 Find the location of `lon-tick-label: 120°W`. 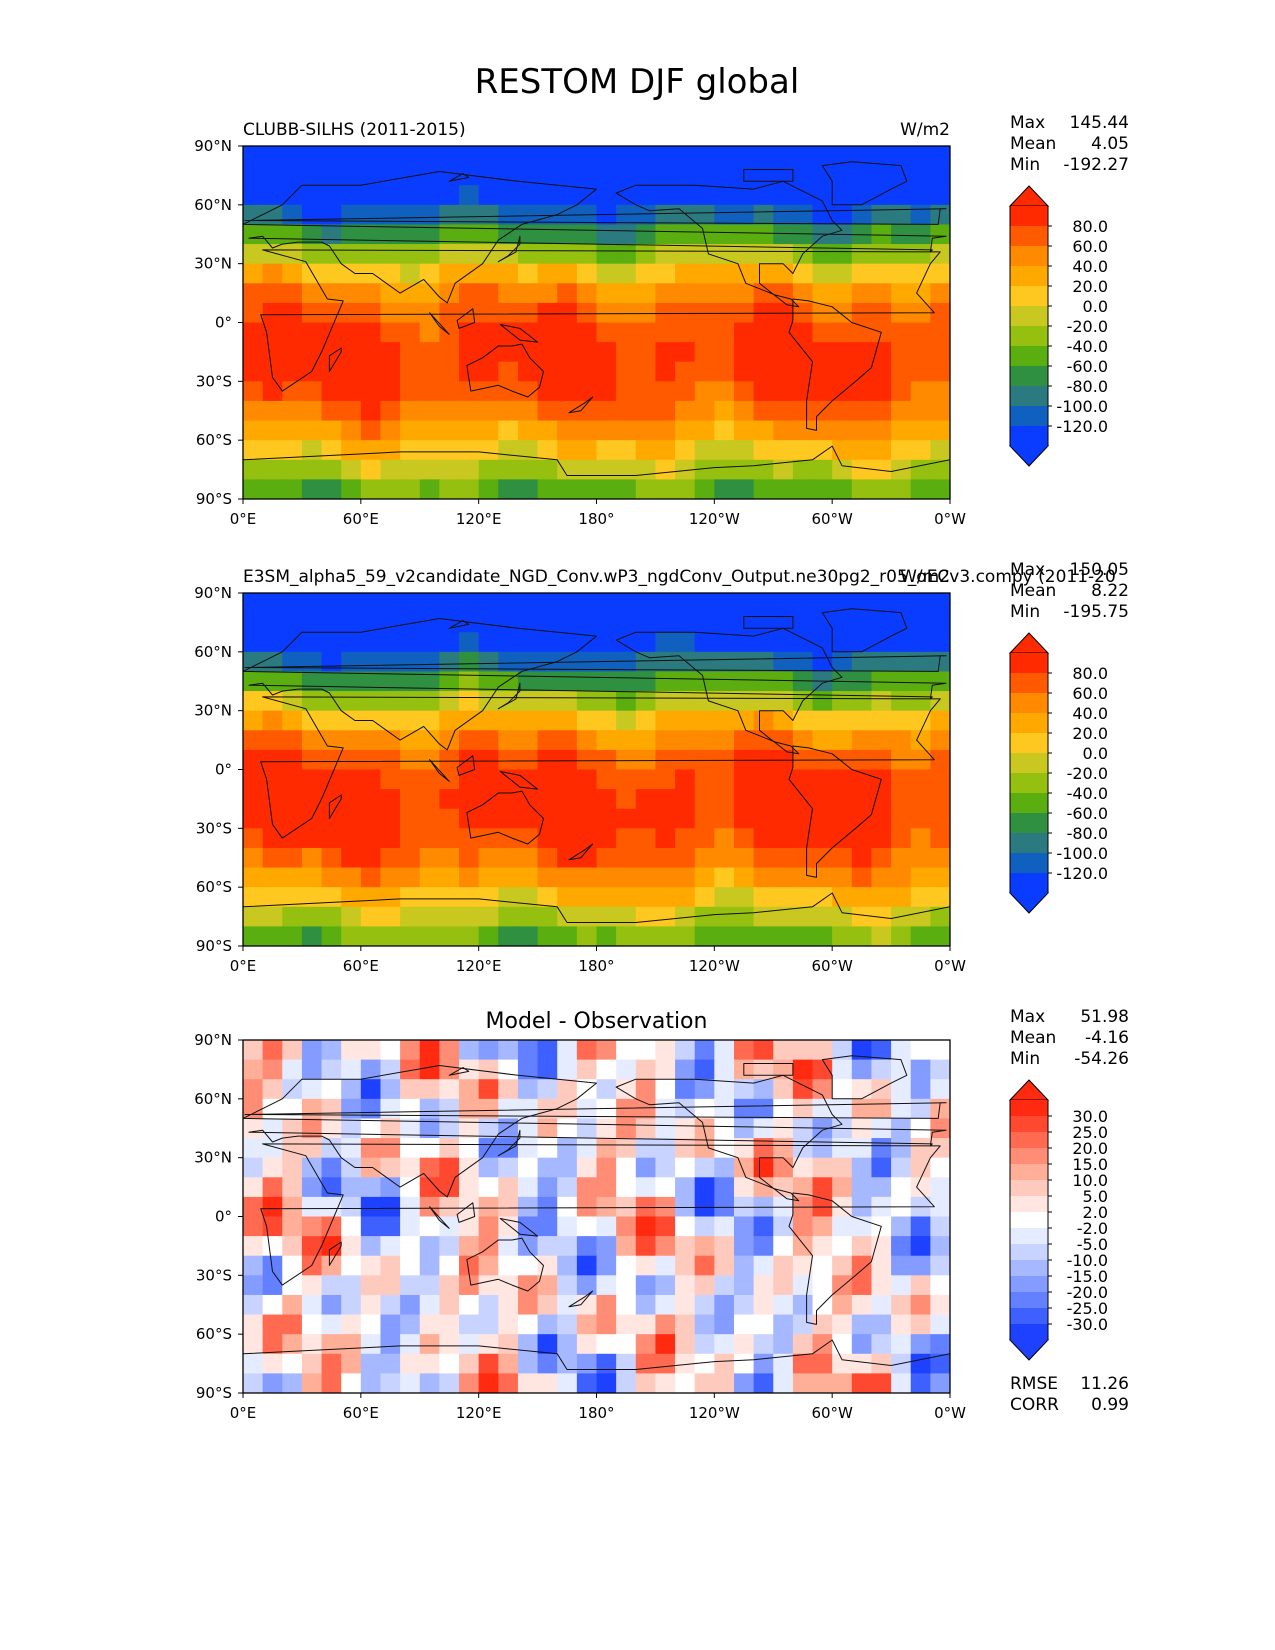

lon-tick-label: 120°W is located at coordinates (714, 966).